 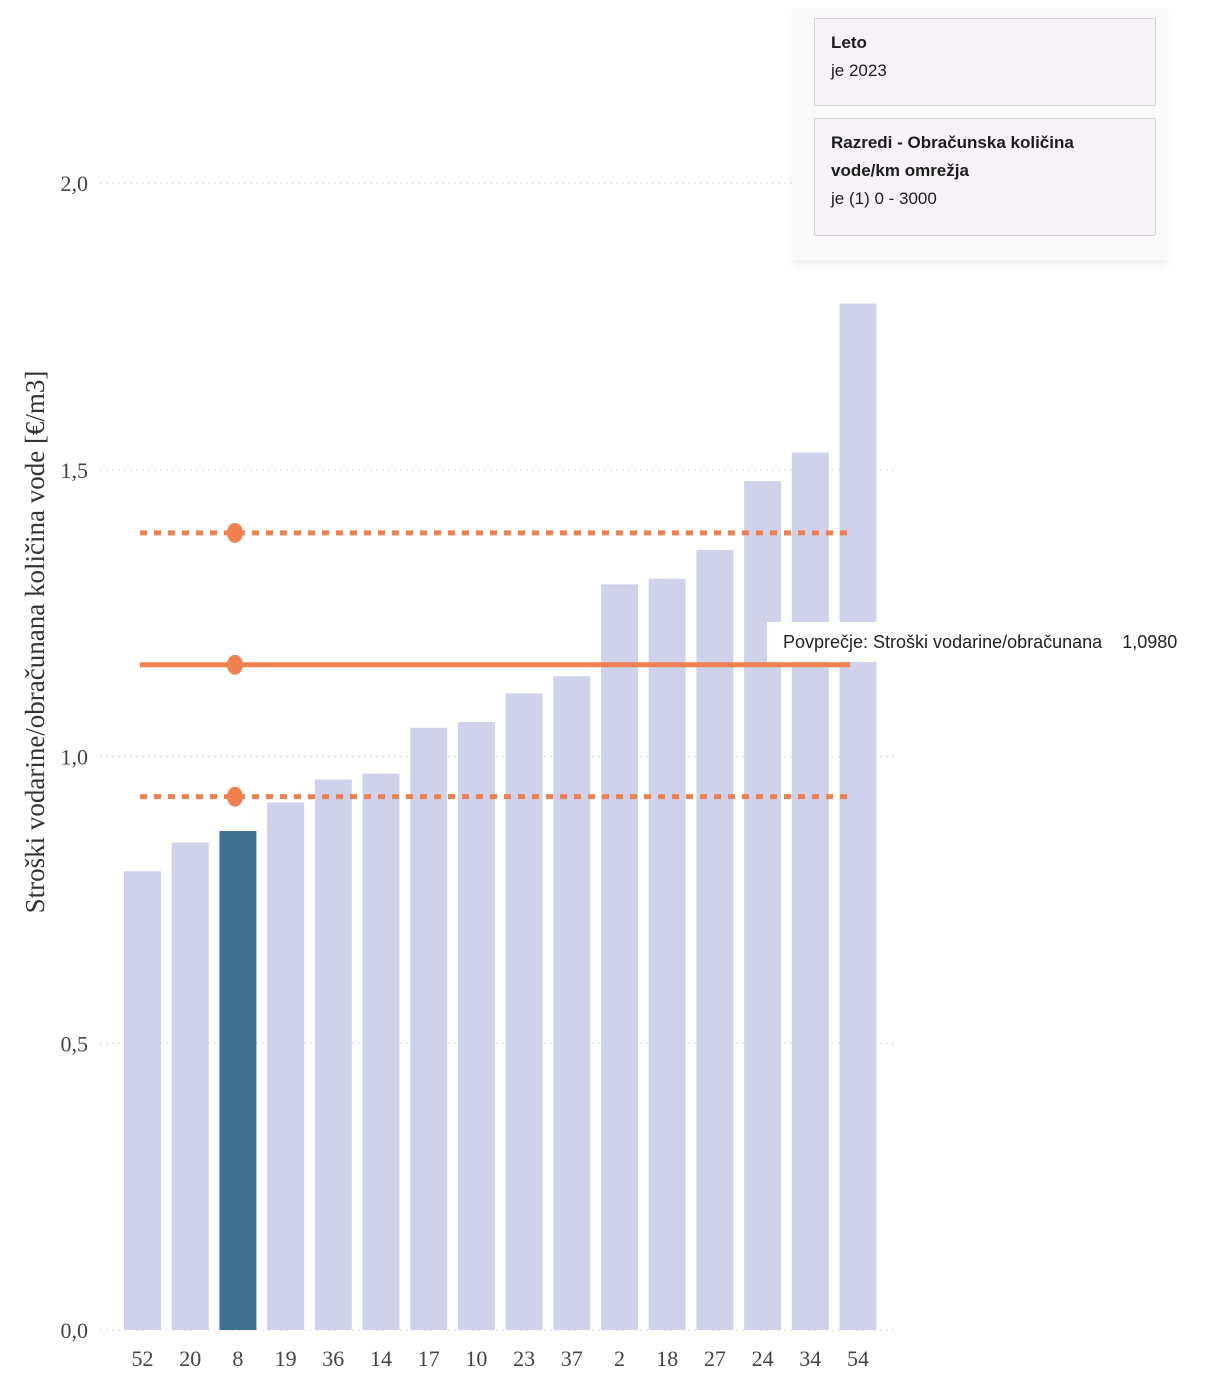 What do you see at coordinates (495, 664) in the screenshot?
I see `reference-lines` at bounding box center [495, 664].